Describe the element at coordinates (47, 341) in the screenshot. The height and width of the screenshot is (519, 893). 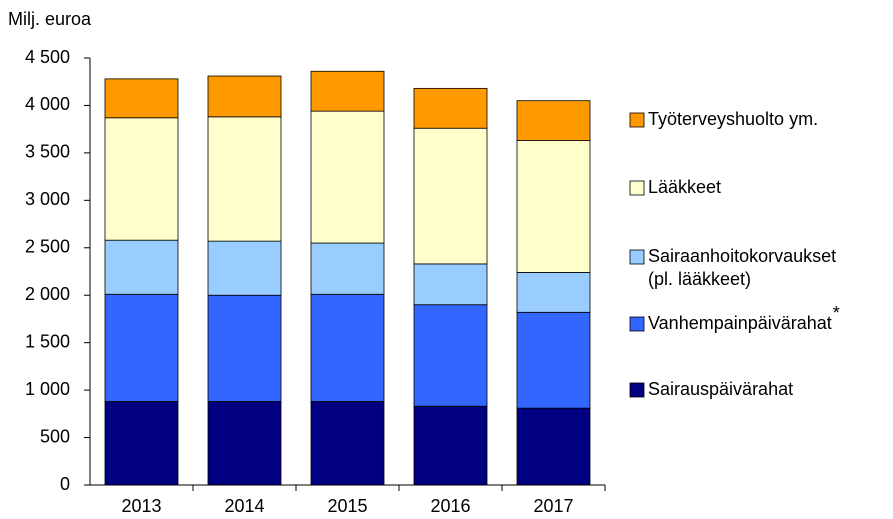
I see `y-tick-label: 1 500` at that location.